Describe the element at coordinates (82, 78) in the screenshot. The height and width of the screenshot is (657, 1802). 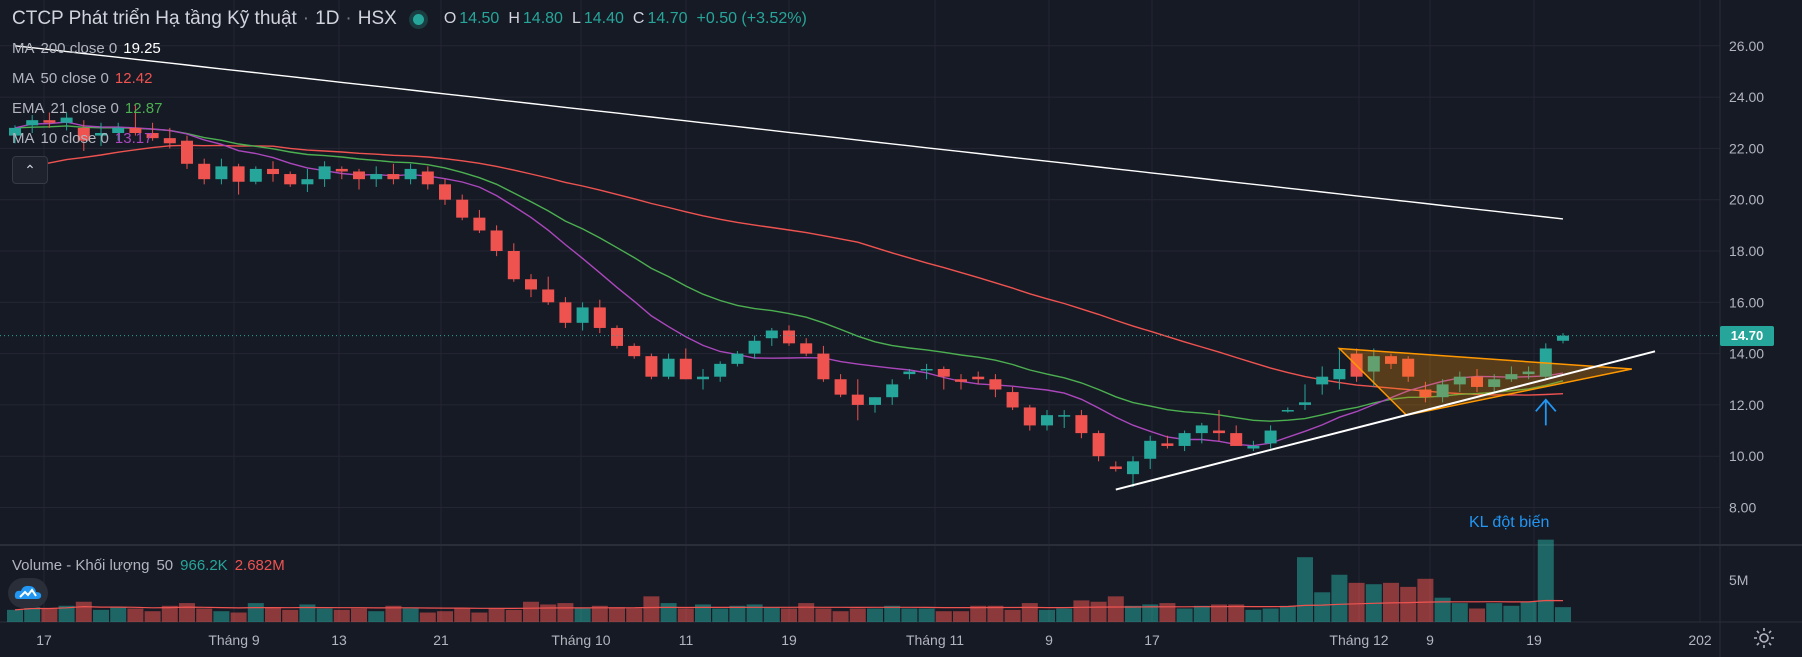
I see `indicator-ma50: MA 50 close 0 12.42` at that location.